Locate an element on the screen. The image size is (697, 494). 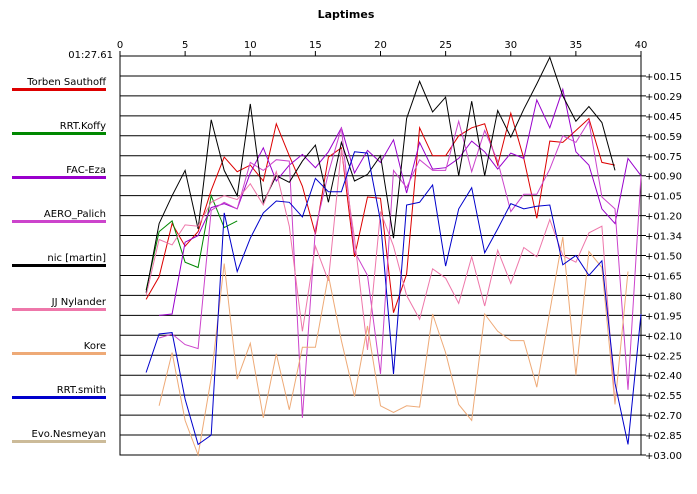
y-tick-label: +00.75 is located at coordinates (663, 157).